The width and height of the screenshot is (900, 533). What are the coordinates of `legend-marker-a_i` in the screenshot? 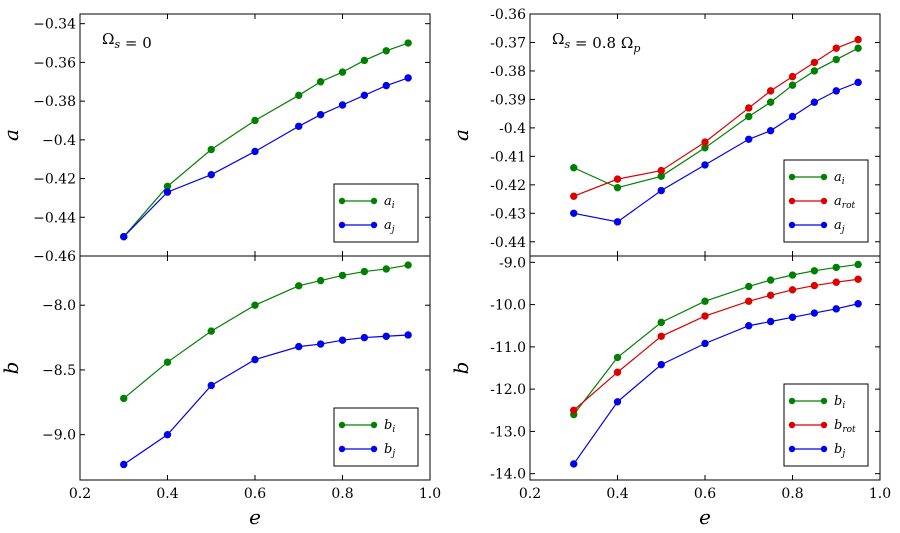 It's located at (374, 201).